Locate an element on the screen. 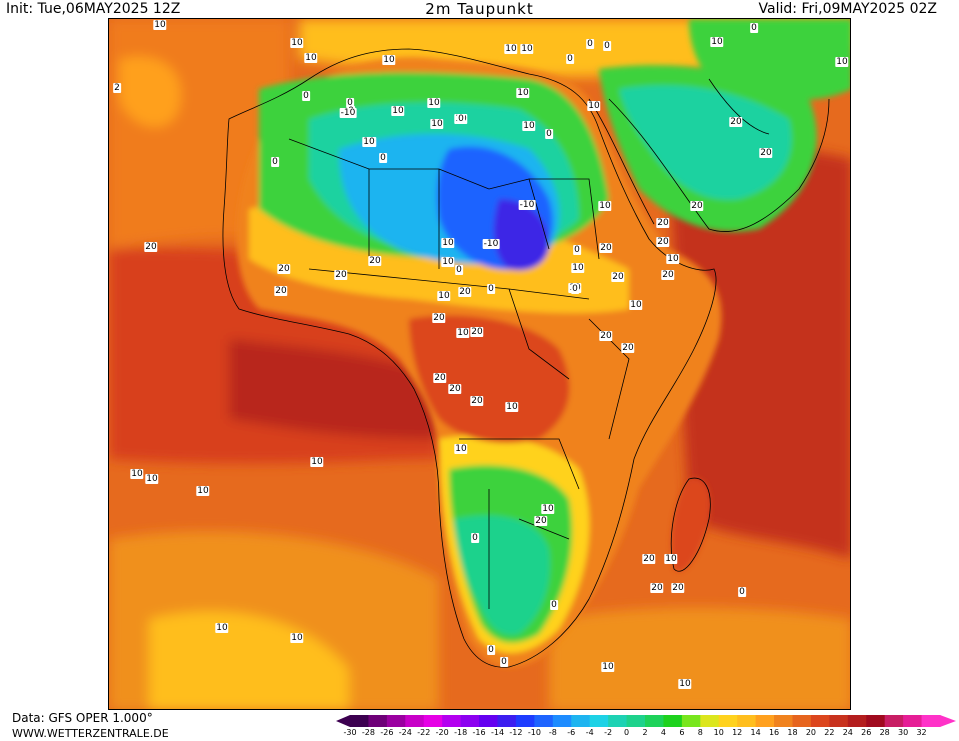 Image resolution: width=959 pixels, height=741 pixels. colorbar-tick-label: -8 is located at coordinates (552, 732).